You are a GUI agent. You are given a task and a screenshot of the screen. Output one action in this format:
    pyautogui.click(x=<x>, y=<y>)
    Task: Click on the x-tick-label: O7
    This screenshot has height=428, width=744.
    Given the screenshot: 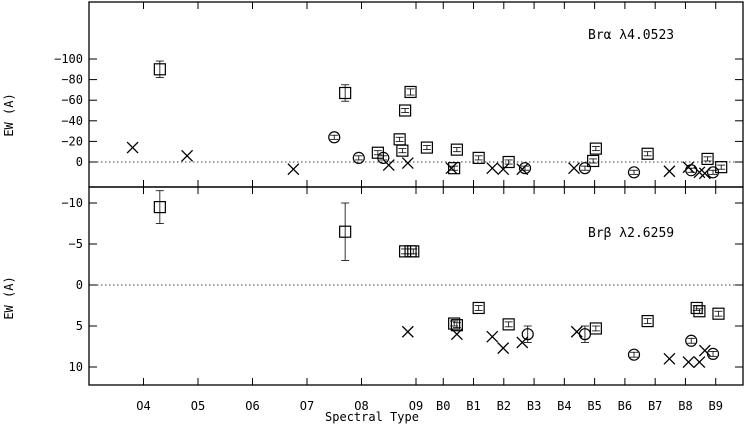 What is the action you would take?
    pyautogui.click(x=307, y=406)
    